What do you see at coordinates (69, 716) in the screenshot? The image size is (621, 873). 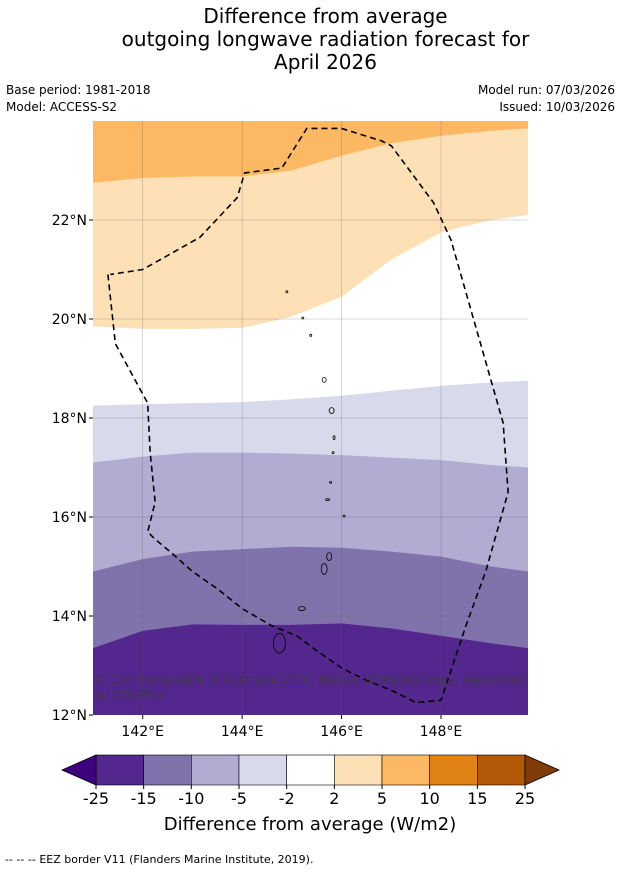 I see `y-tick-label: 12°N` at bounding box center [69, 716].